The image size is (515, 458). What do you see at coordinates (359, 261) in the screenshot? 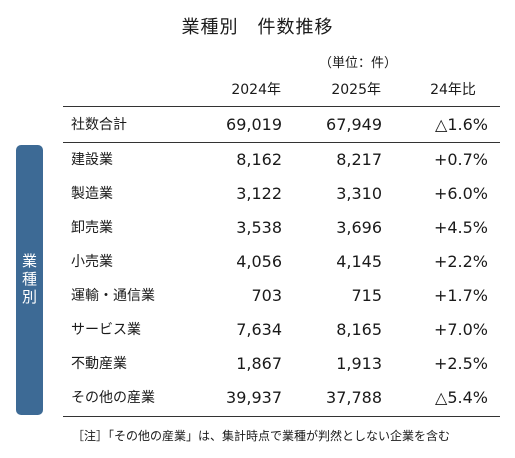
I see `value-2025: 4,145` at bounding box center [359, 261].